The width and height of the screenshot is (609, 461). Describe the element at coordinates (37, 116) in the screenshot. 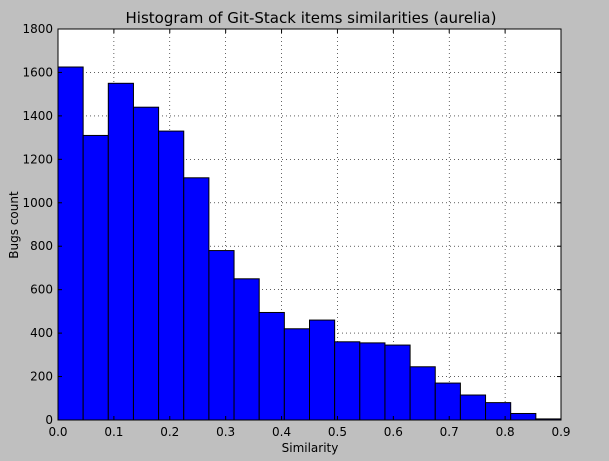

I see `y-tick-label: 1400` at that location.